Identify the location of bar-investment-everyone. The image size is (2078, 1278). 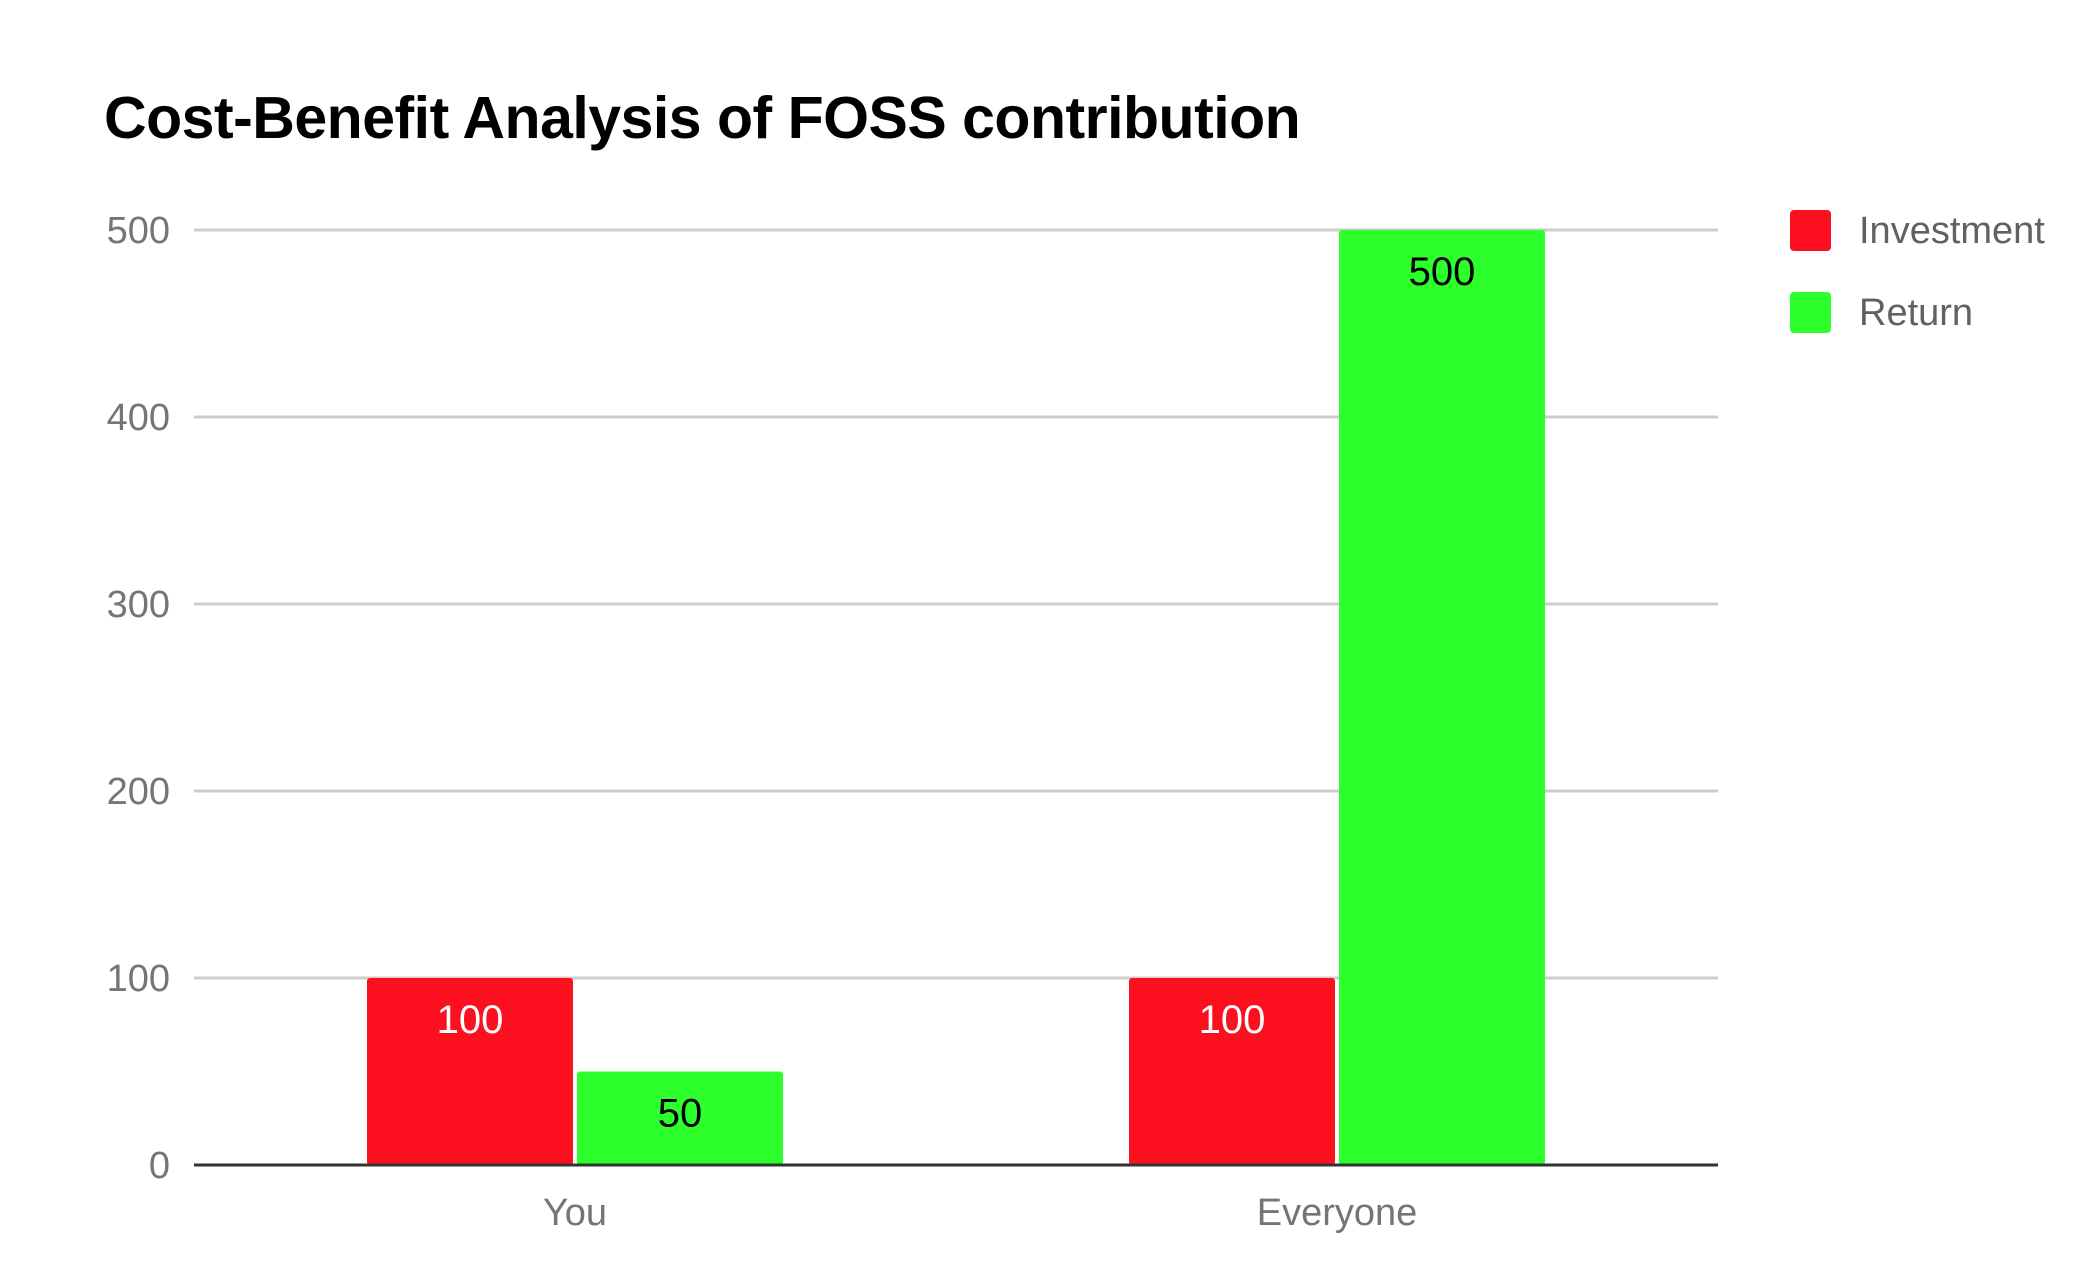
(1232, 1071).